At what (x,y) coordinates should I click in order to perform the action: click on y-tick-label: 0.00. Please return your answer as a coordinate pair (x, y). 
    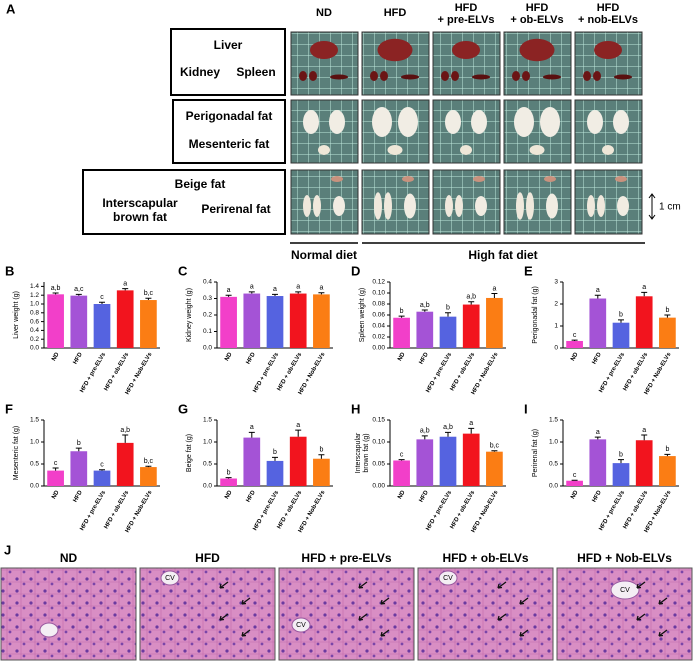
    Looking at the image, I should click on (378, 348).